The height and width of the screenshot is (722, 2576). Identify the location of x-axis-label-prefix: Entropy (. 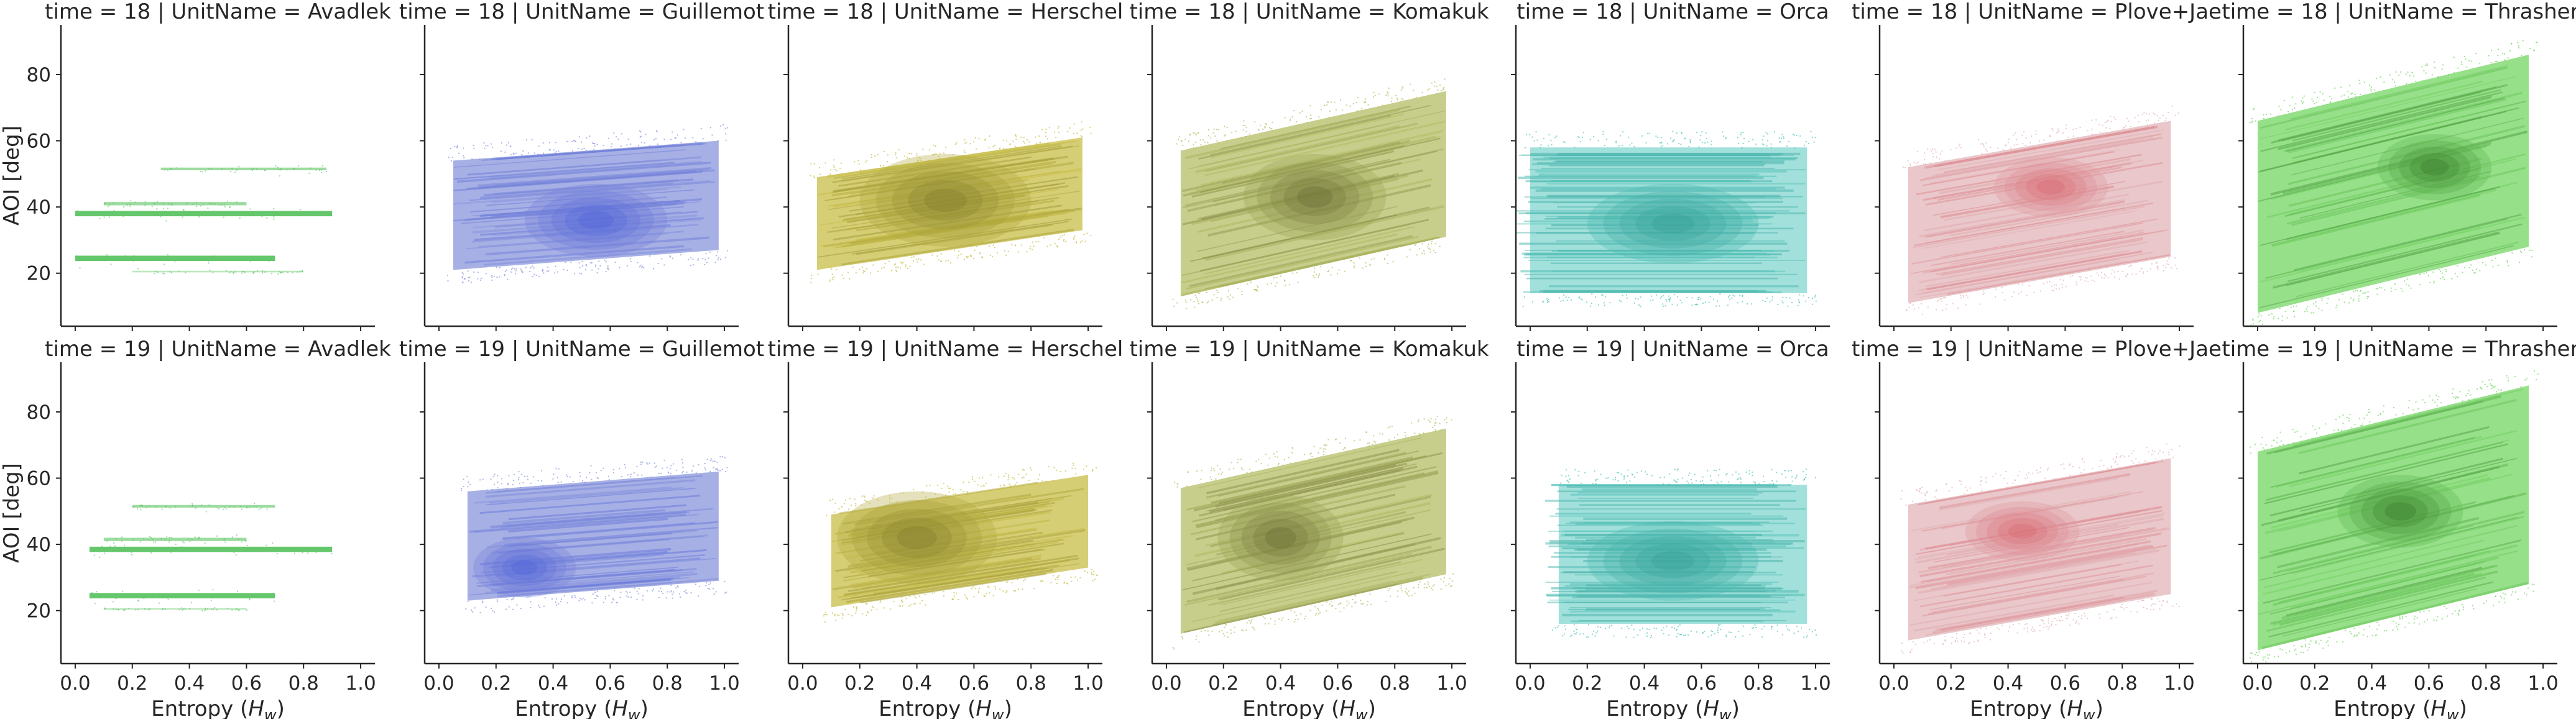
(199, 708).